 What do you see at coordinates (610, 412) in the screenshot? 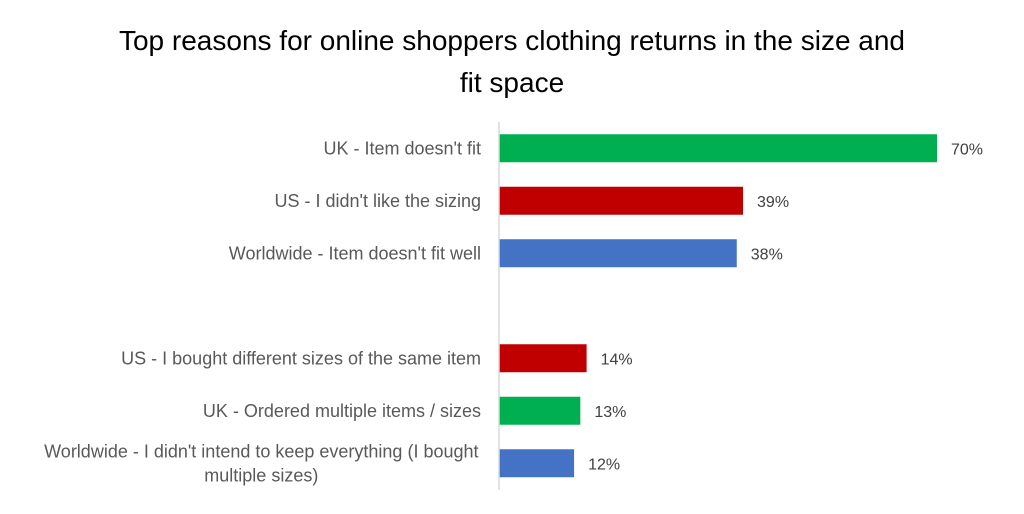
I see `data-label-uk-ordered-multiple-items-sizes: 13%` at bounding box center [610, 412].